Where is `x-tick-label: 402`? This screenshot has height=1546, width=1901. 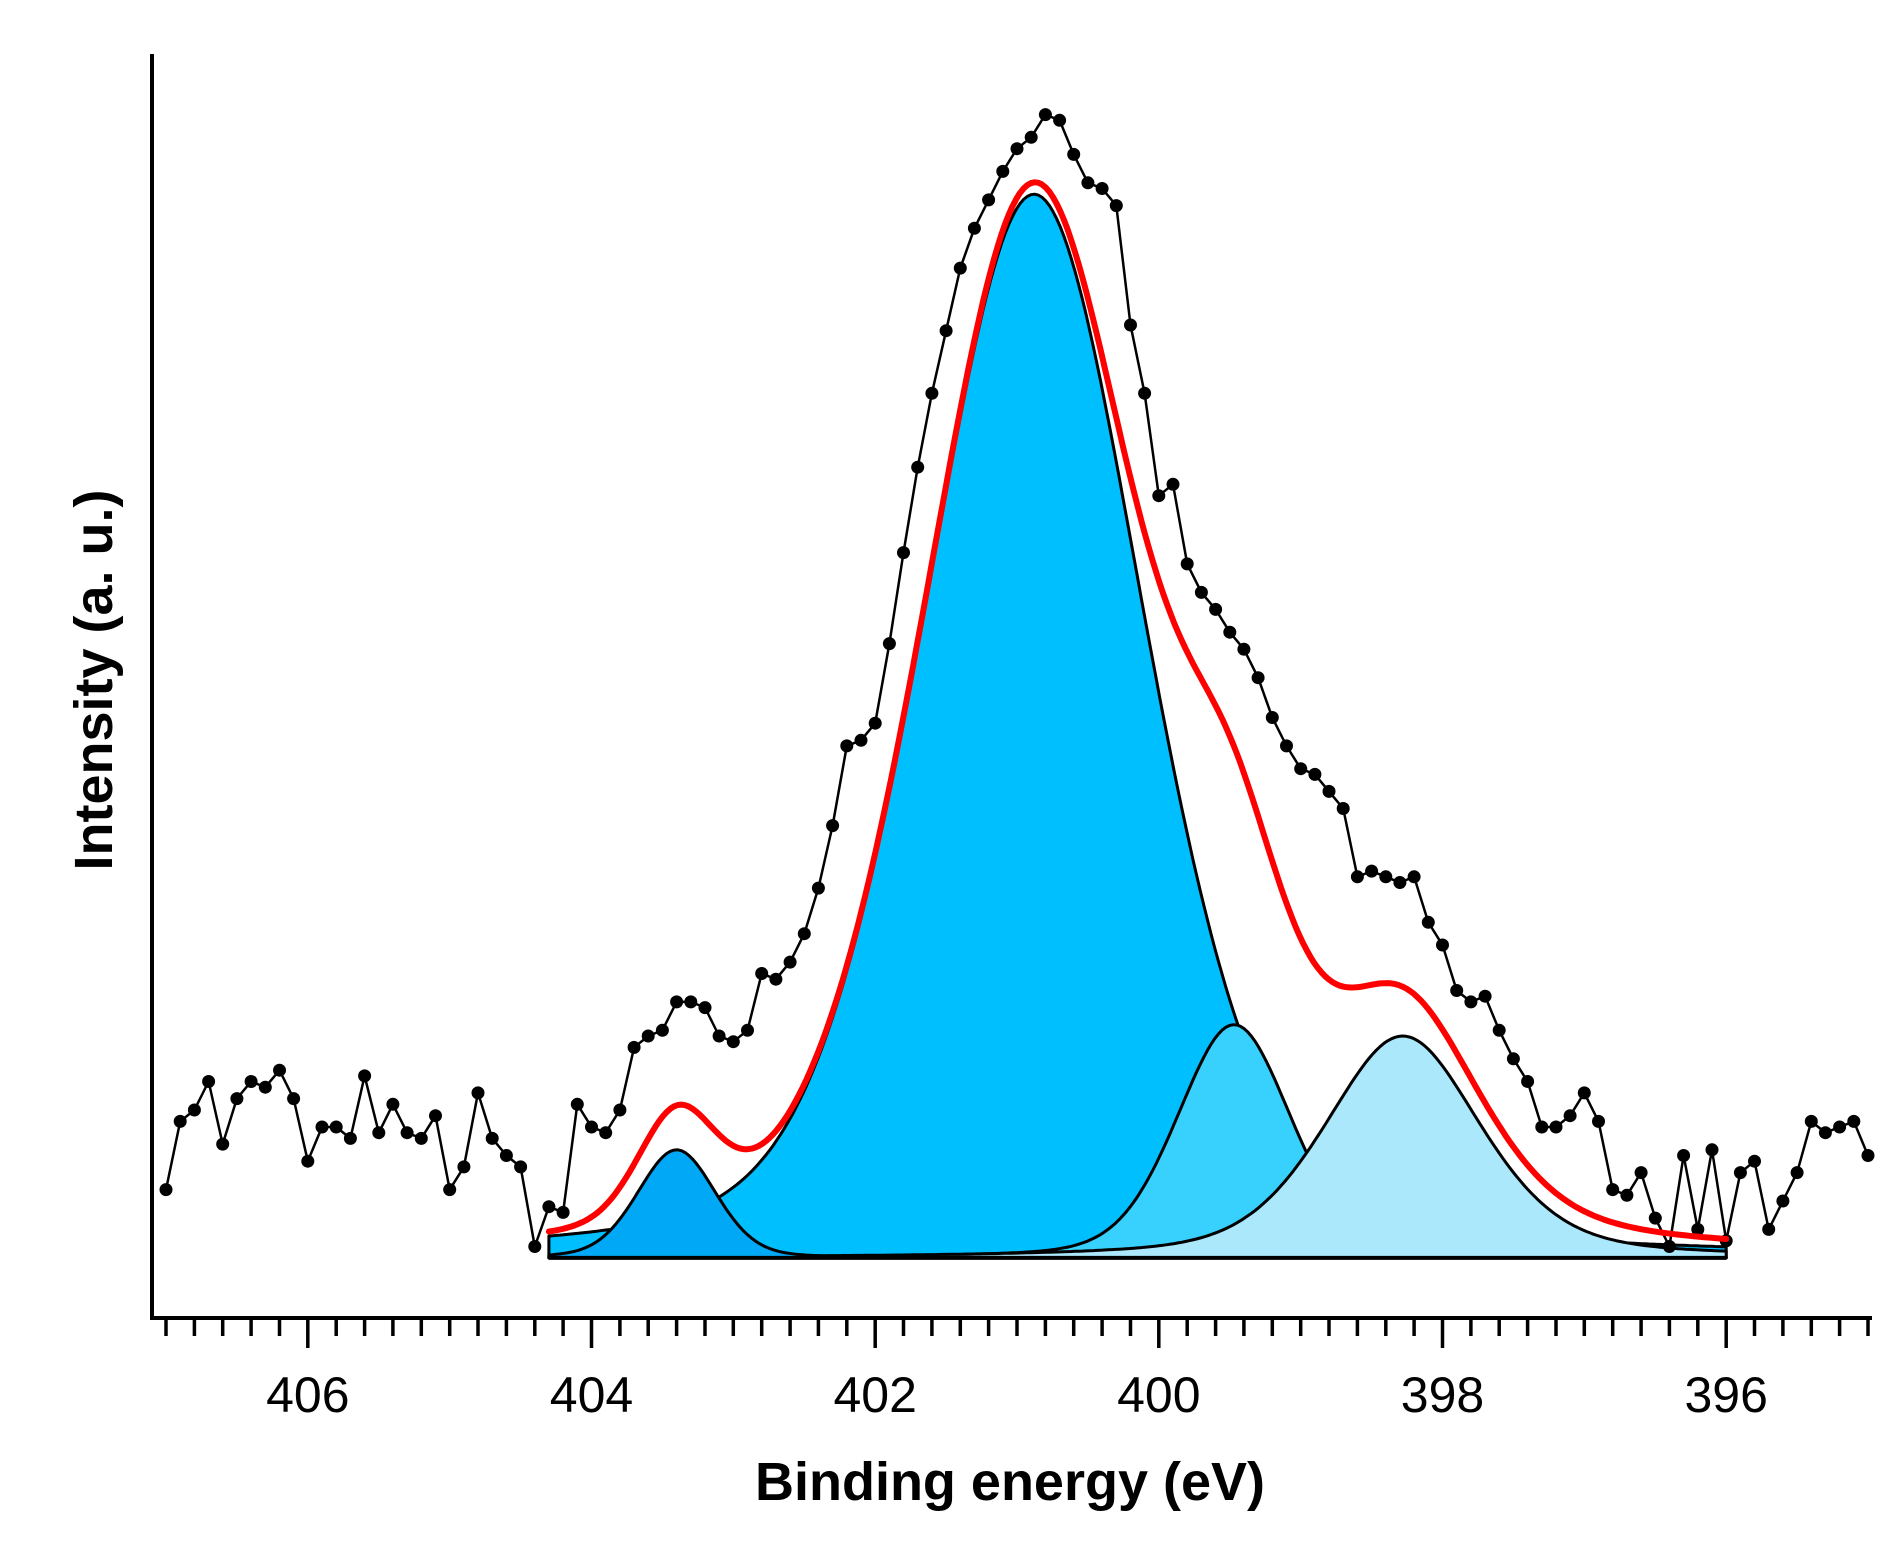
x-tick-label: 402 is located at coordinates (874, 1395).